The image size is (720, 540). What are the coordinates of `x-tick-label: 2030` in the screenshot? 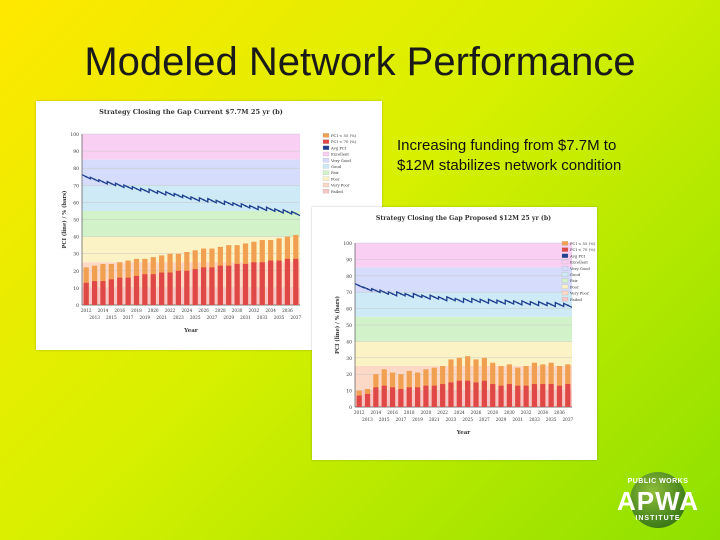 It's located at (509, 412).